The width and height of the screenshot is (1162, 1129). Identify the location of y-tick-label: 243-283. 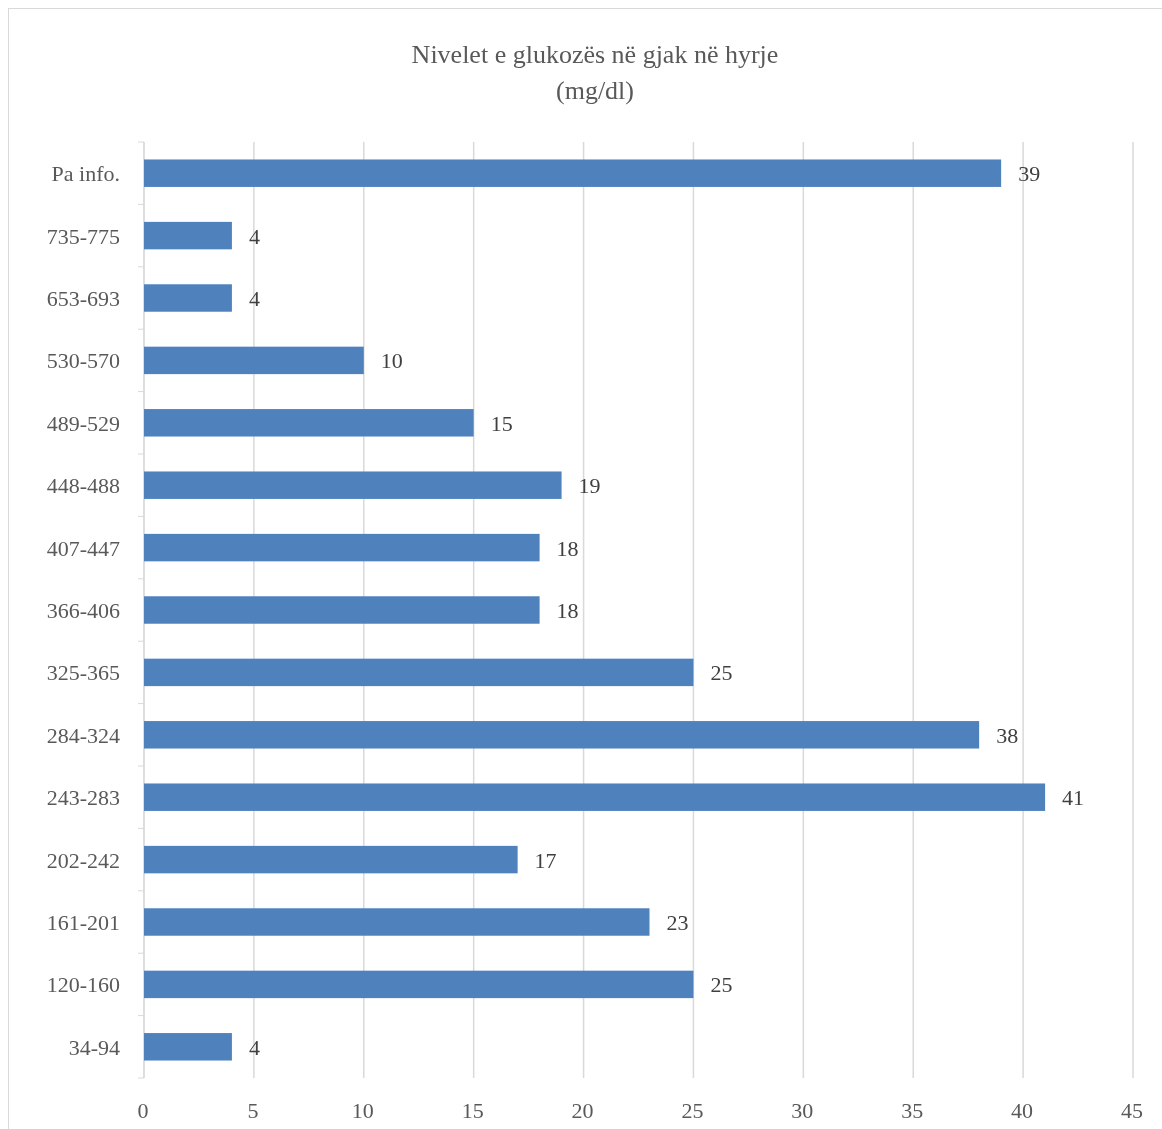
(83, 798).